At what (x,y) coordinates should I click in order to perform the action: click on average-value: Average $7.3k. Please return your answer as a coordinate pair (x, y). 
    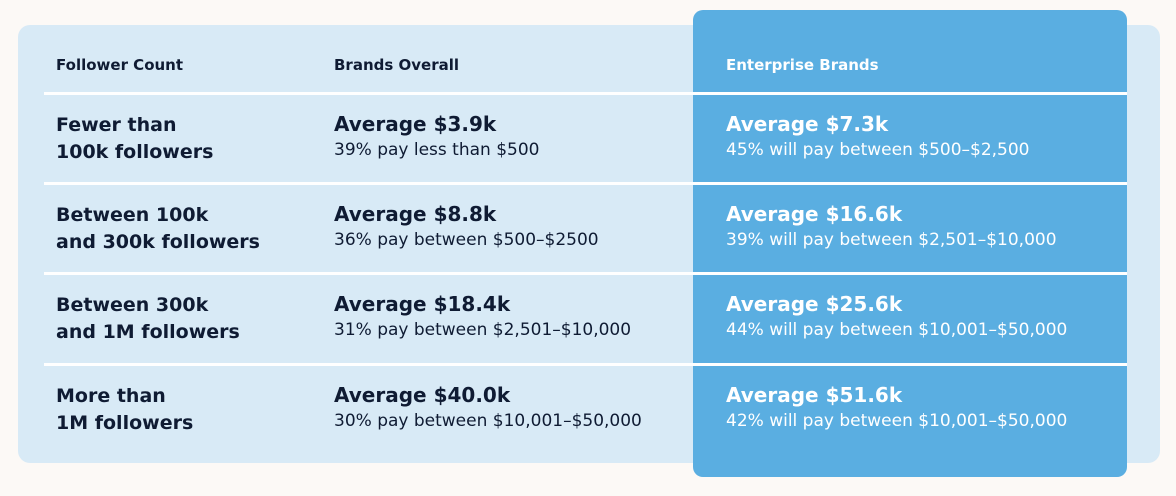
    Looking at the image, I should click on (807, 124).